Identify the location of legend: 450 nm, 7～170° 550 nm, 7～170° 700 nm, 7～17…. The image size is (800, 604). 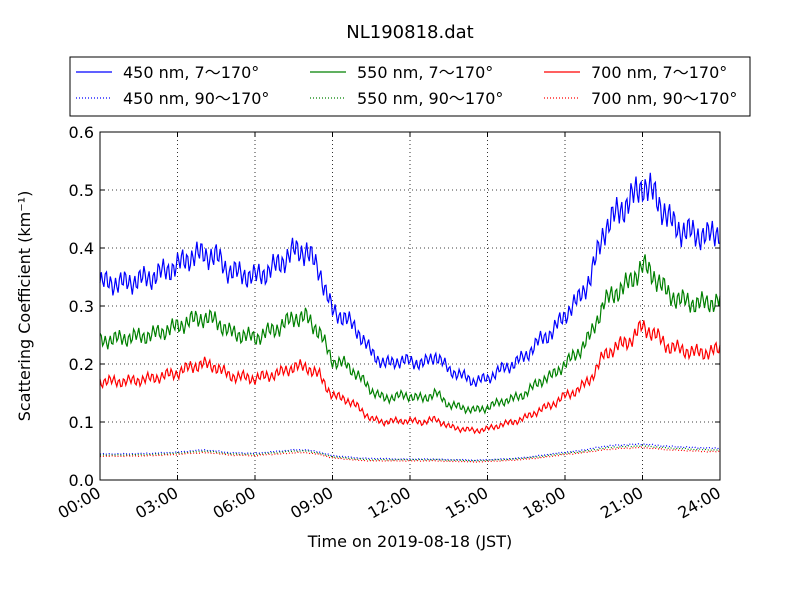
(410, 86).